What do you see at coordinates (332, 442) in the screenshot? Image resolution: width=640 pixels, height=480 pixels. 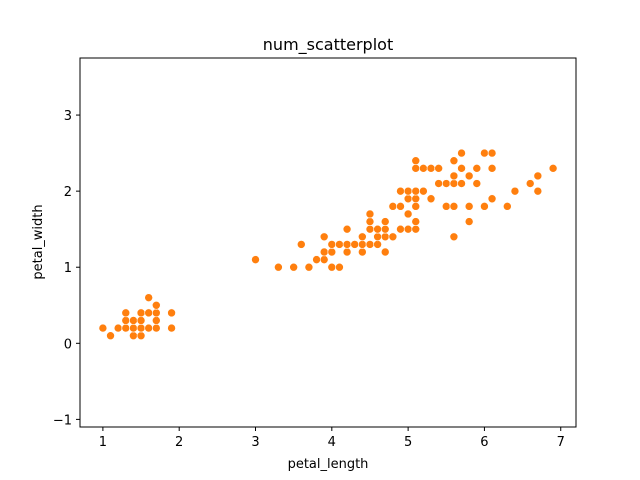 I see `x-tick-label: 4` at bounding box center [332, 442].